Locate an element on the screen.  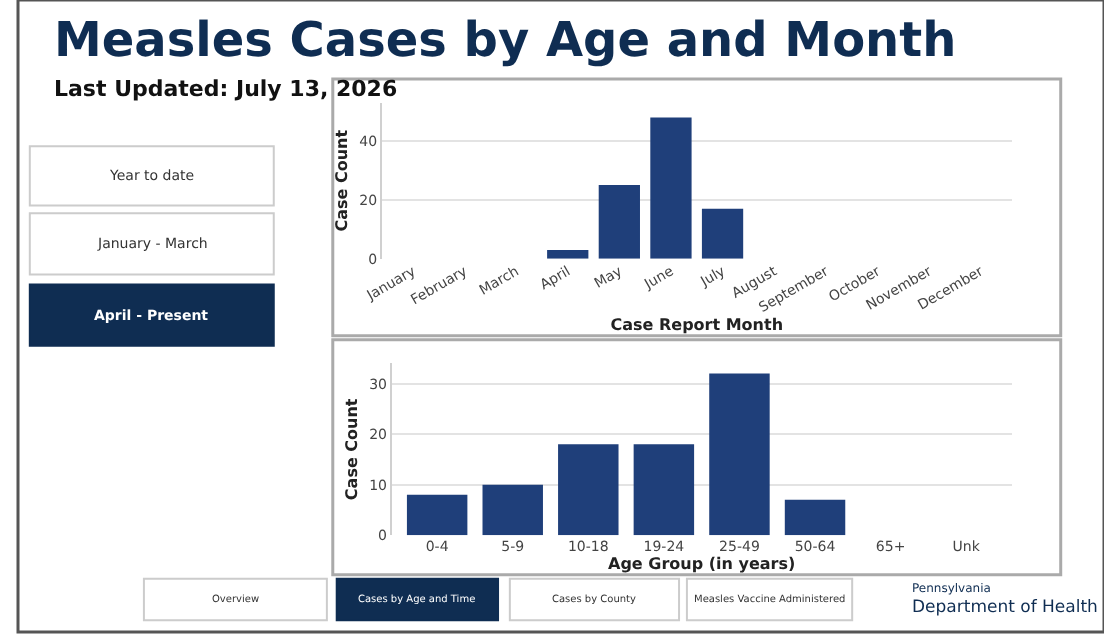
text: Department of Health is located at coordinates (1005, 608).